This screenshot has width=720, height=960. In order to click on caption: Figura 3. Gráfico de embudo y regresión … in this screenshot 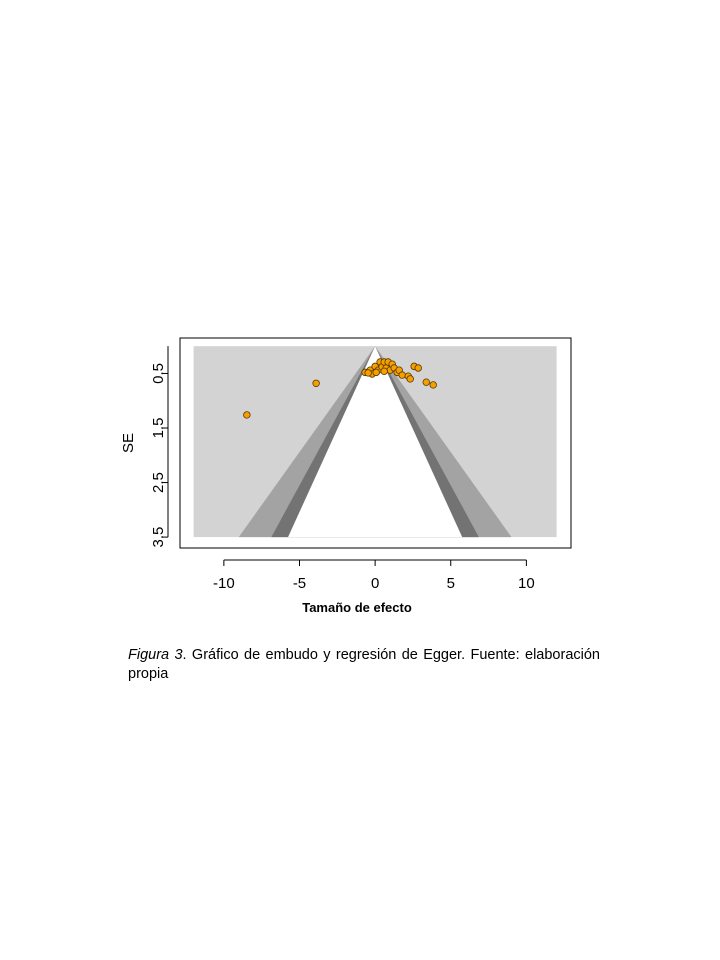, I will do `click(364, 665)`.